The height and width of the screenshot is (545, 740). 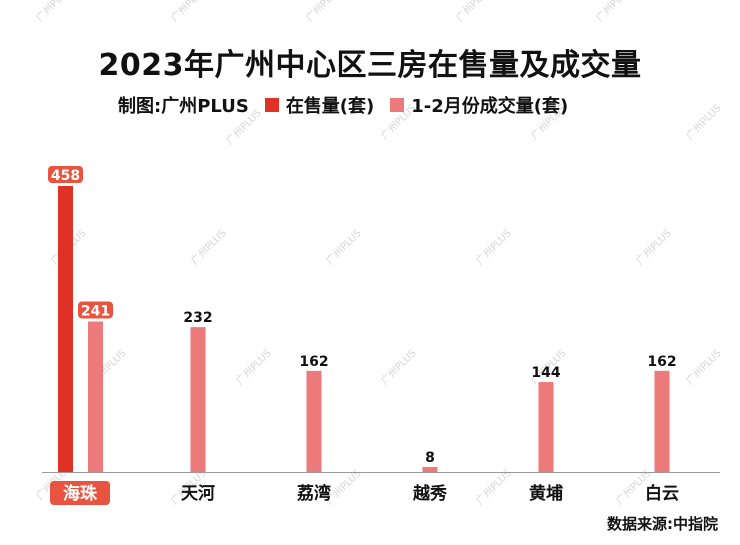 I want to click on legend-label-transactions: 1-2月份成交量(套), so click(x=490, y=106).